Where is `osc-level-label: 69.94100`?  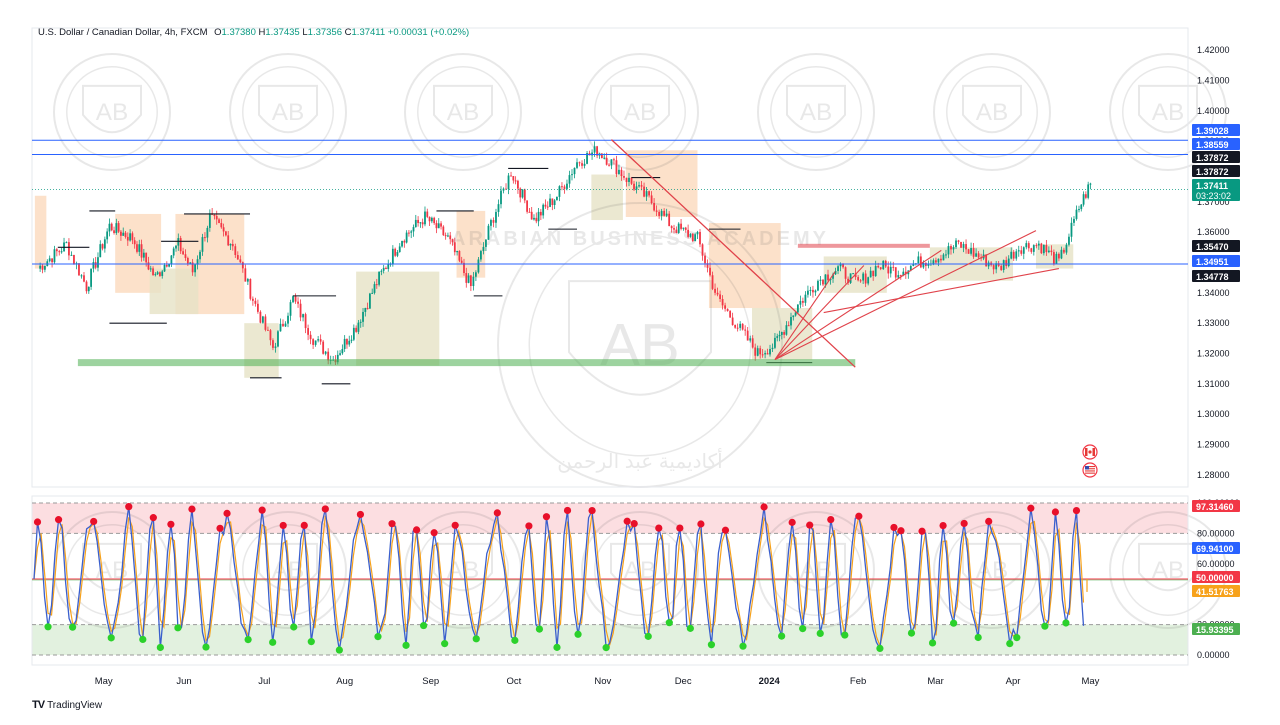 osc-level-label: 69.94100 is located at coordinates (1215, 549).